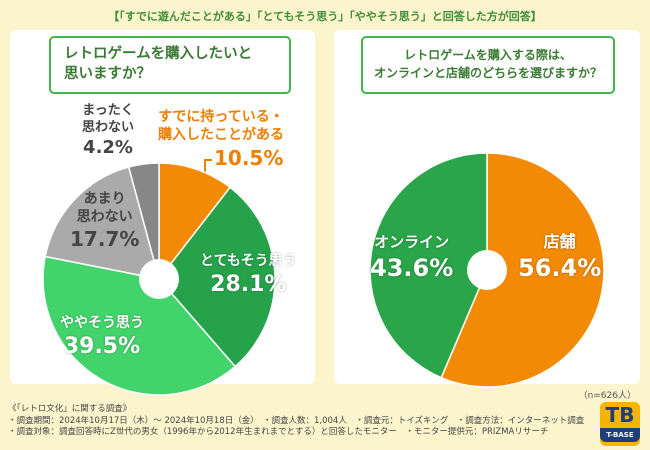 The image size is (650, 450). What do you see at coordinates (70, 409) in the screenshot?
I see `footer-title: 《「レトロ文化」に関する調査》` at bounding box center [70, 409].